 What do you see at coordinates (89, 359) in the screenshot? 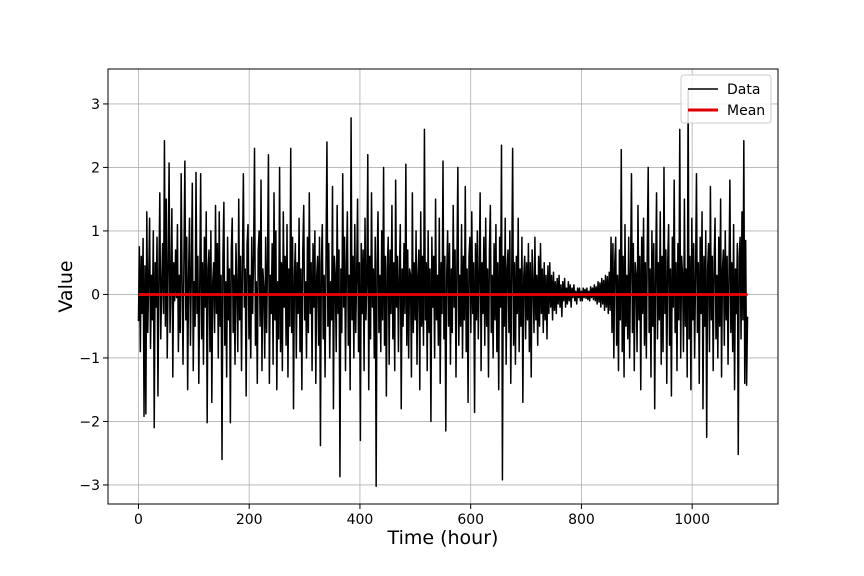
I see `y-tick-label: −1` at bounding box center [89, 359].